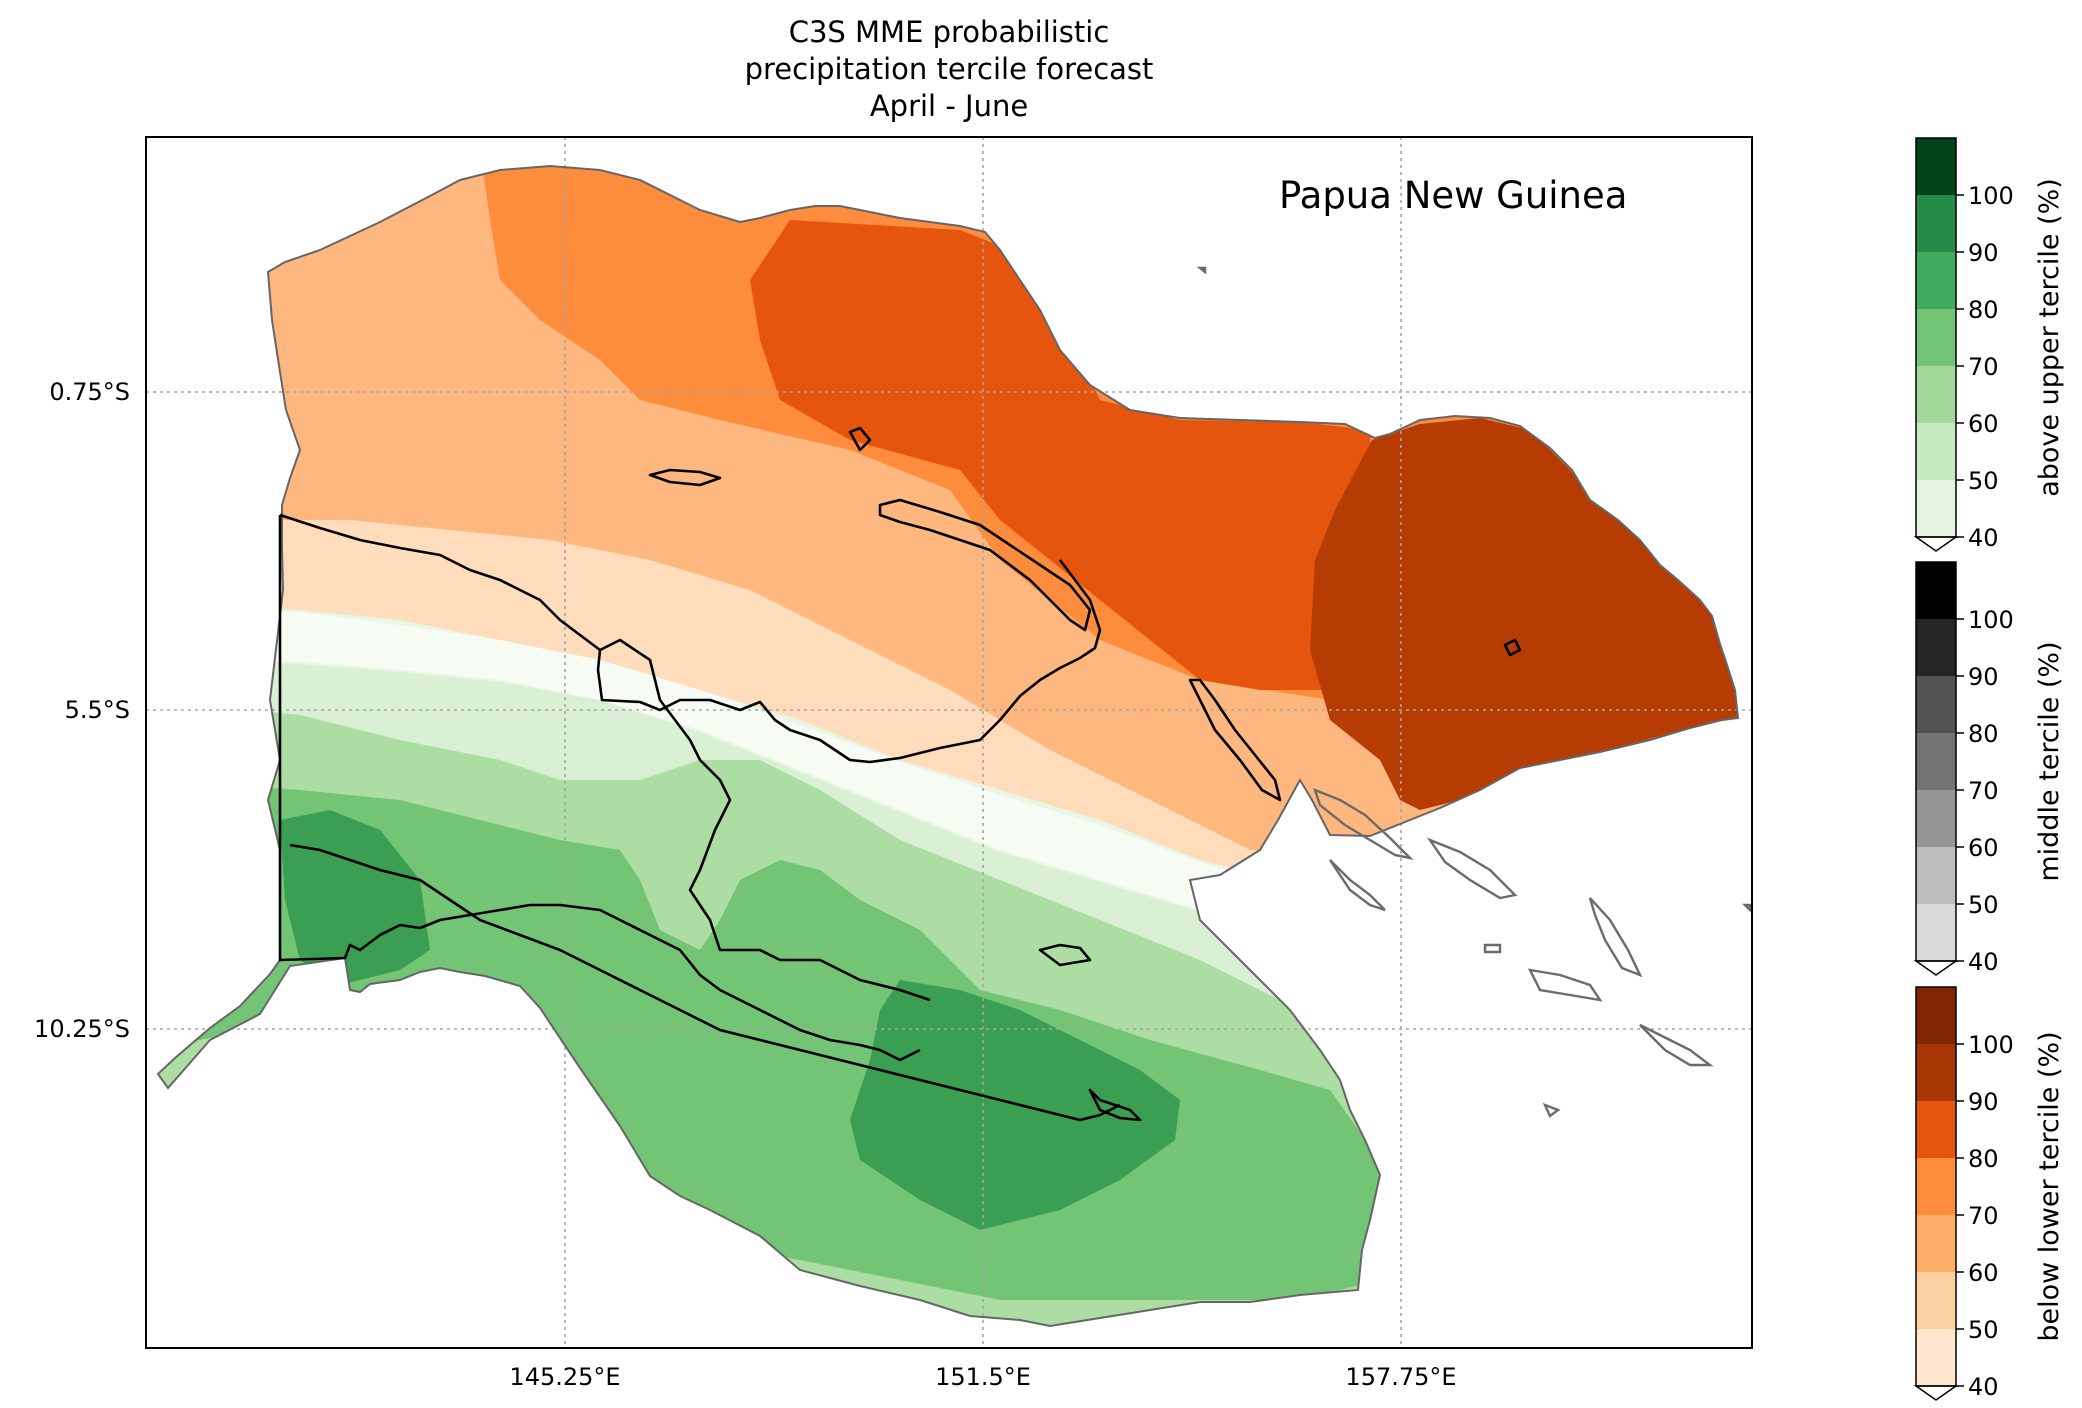  What do you see at coordinates (765, 820) in the screenshot?
I see `coastline-border` at bounding box center [765, 820].